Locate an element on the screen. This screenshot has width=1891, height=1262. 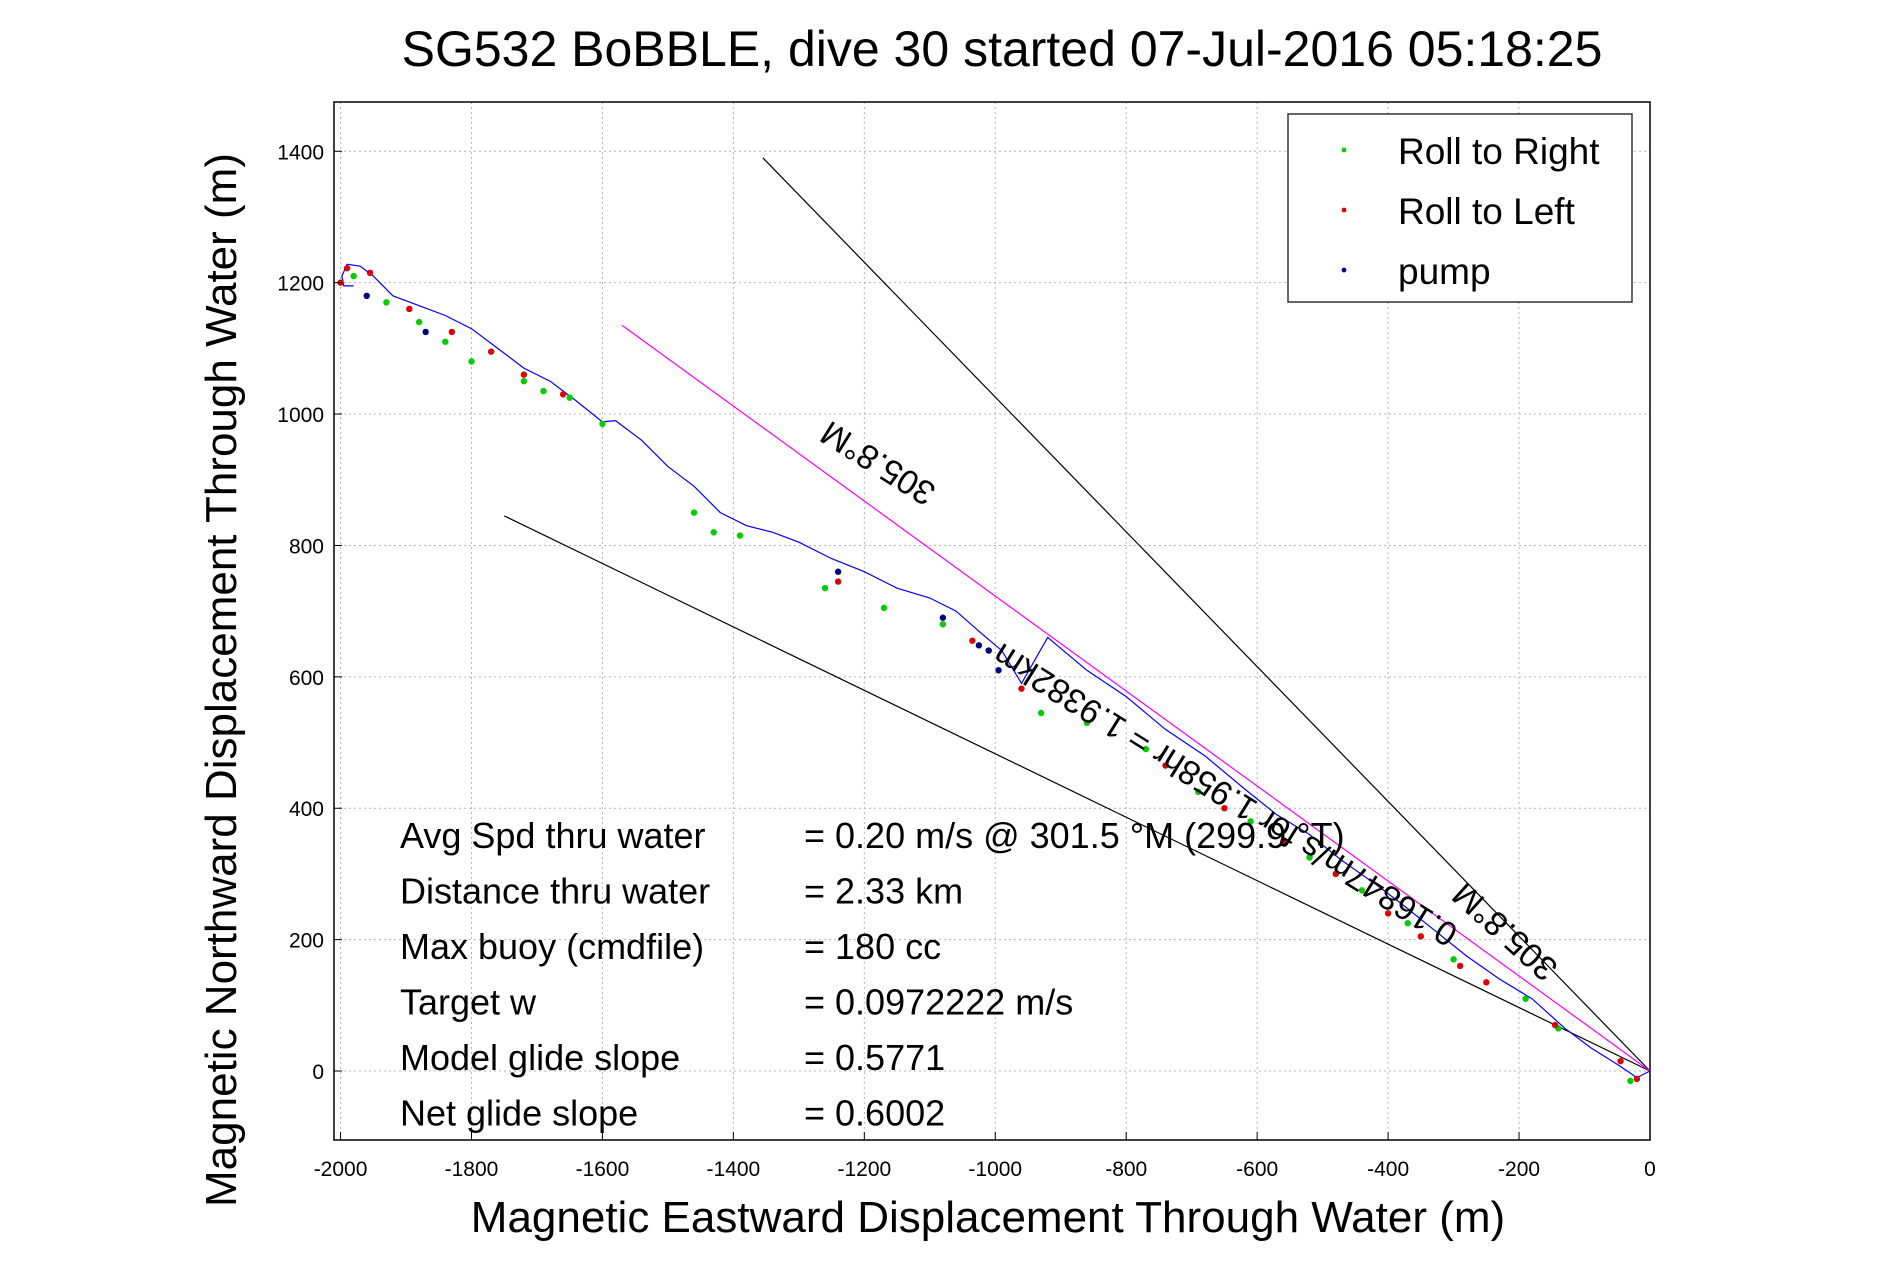
legend-entry-label: Roll to Right is located at coordinates (1499, 151).